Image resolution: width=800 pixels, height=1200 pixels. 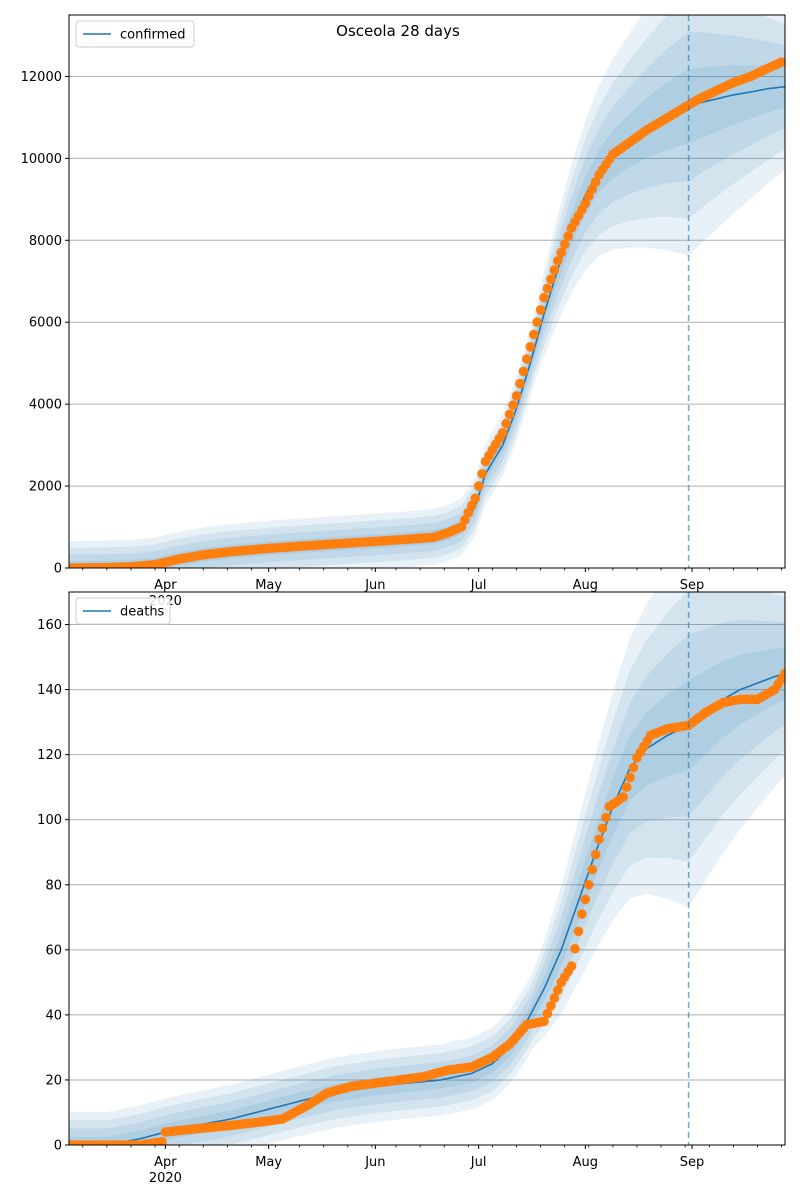 What do you see at coordinates (45, 487) in the screenshot?
I see `y-tick-label: 2000` at bounding box center [45, 487].